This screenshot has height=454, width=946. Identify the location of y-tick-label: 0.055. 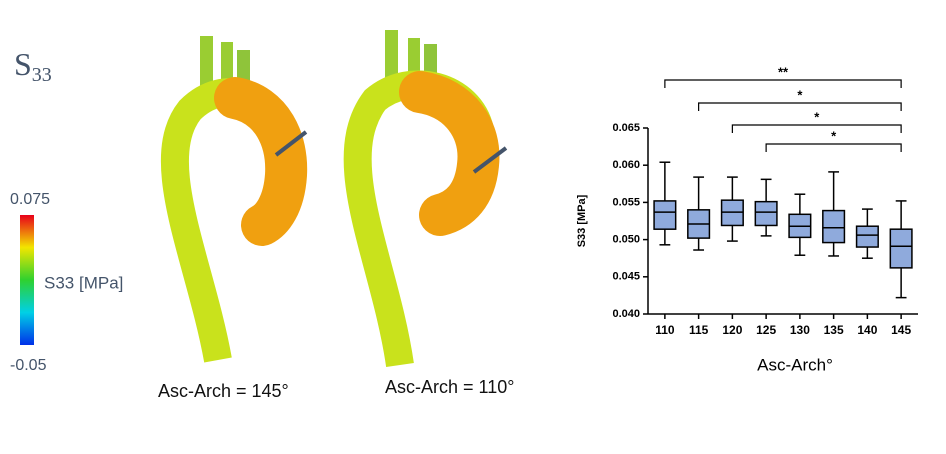
(626, 202).